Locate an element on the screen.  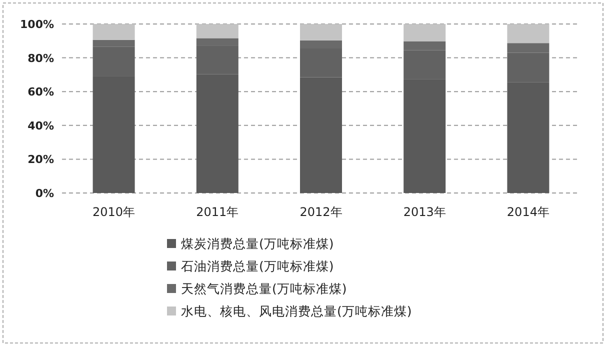
legend-label: 天然气消费总量(万吨标准煤) is located at coordinates (264, 288).